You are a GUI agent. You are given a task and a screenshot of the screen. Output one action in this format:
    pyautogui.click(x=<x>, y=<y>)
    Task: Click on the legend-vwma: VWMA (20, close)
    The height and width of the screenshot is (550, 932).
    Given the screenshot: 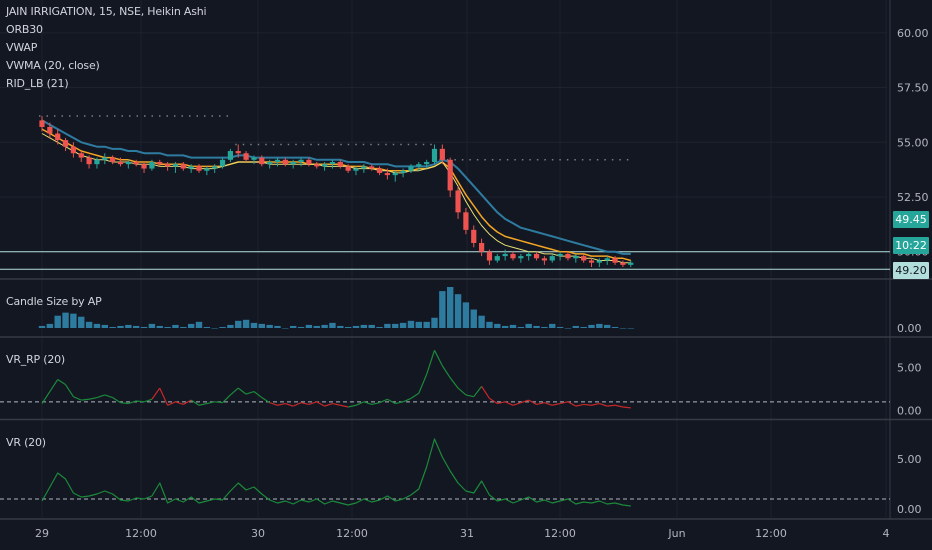 What is the action you would take?
    pyautogui.click(x=53, y=65)
    